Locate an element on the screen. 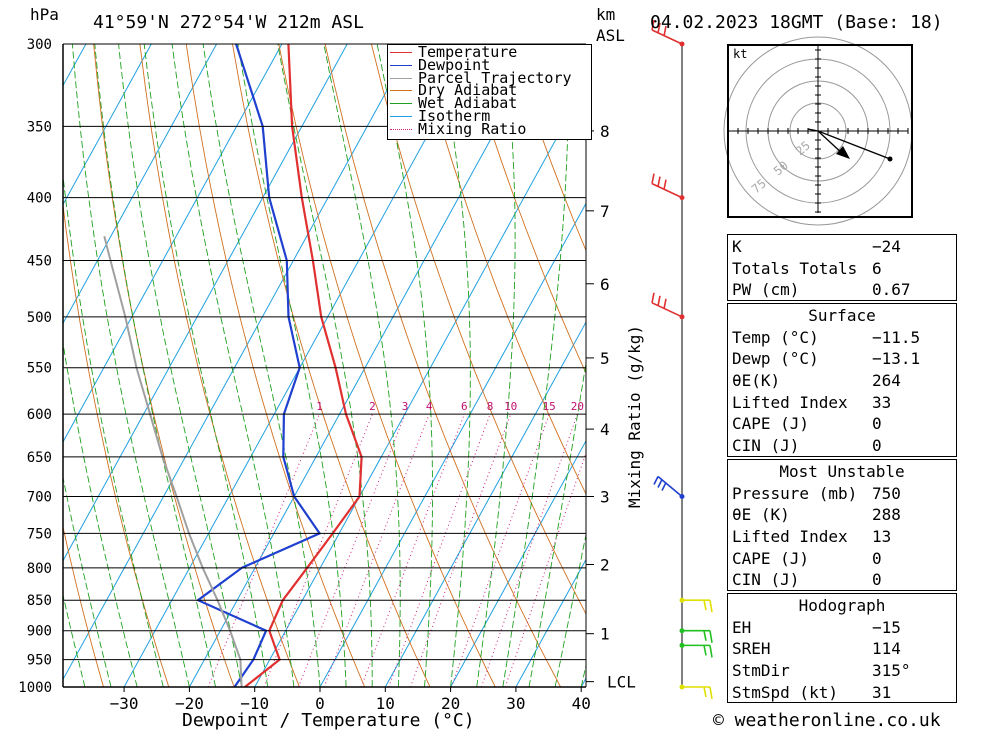  hodograph-frame: kt is located at coordinates (820, 131).